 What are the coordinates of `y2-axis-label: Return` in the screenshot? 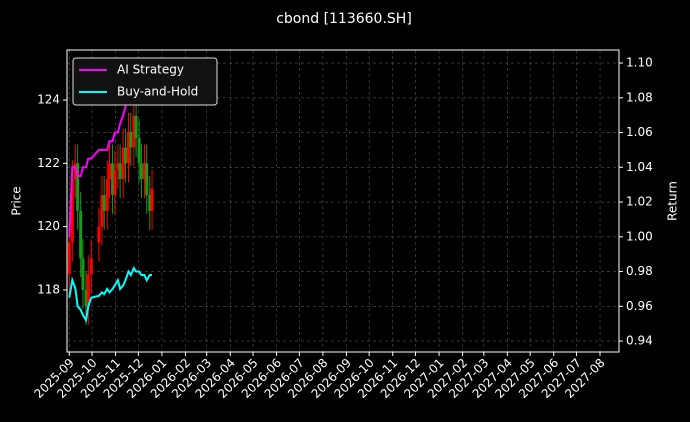 It's located at (673, 201).